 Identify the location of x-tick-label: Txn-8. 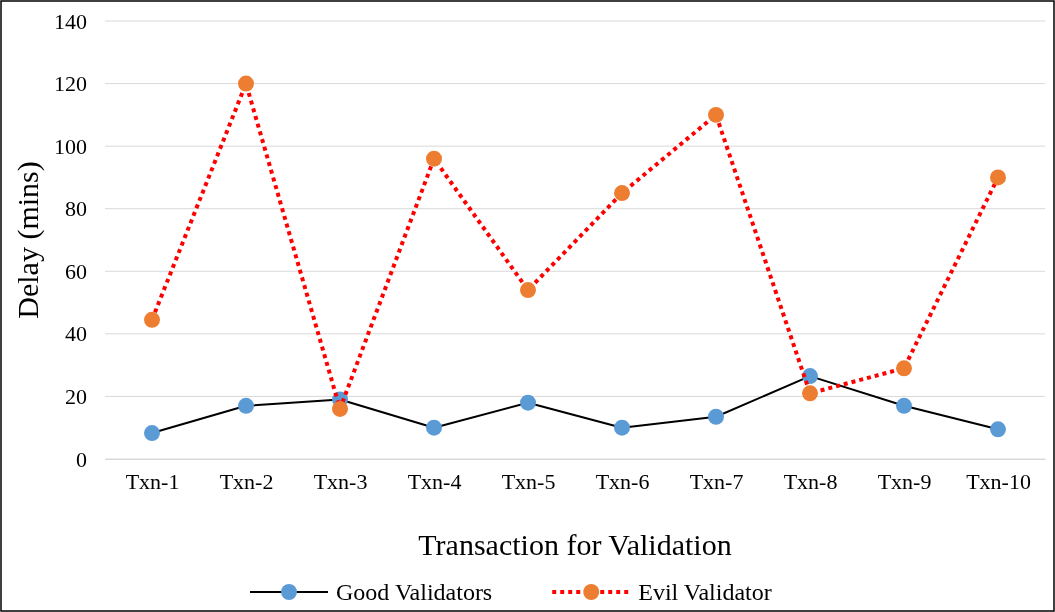
(810, 481).